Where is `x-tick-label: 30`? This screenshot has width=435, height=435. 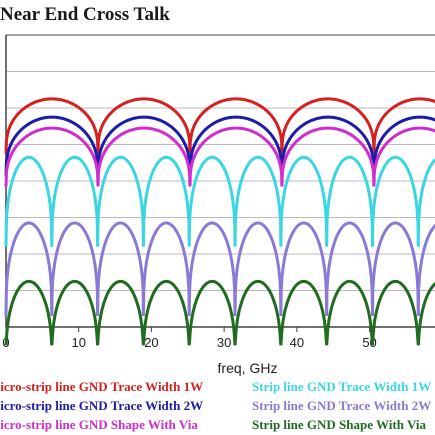
x-tick-label: 30 is located at coordinates (224, 342).